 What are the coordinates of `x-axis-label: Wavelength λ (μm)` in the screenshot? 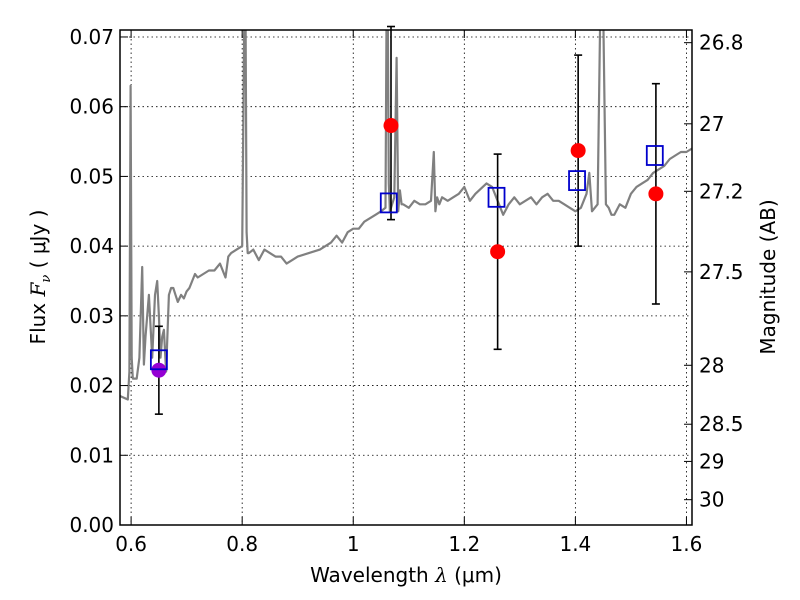 It's located at (406, 575).